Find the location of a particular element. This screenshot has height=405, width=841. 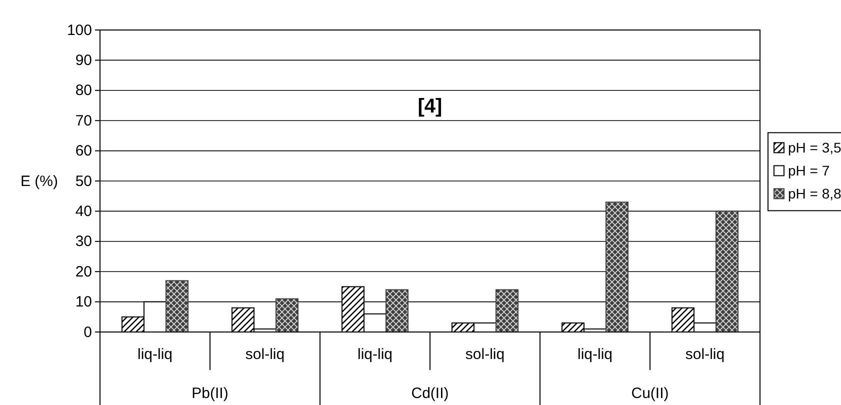

y-tick-label: 0 is located at coordinates (88, 332).